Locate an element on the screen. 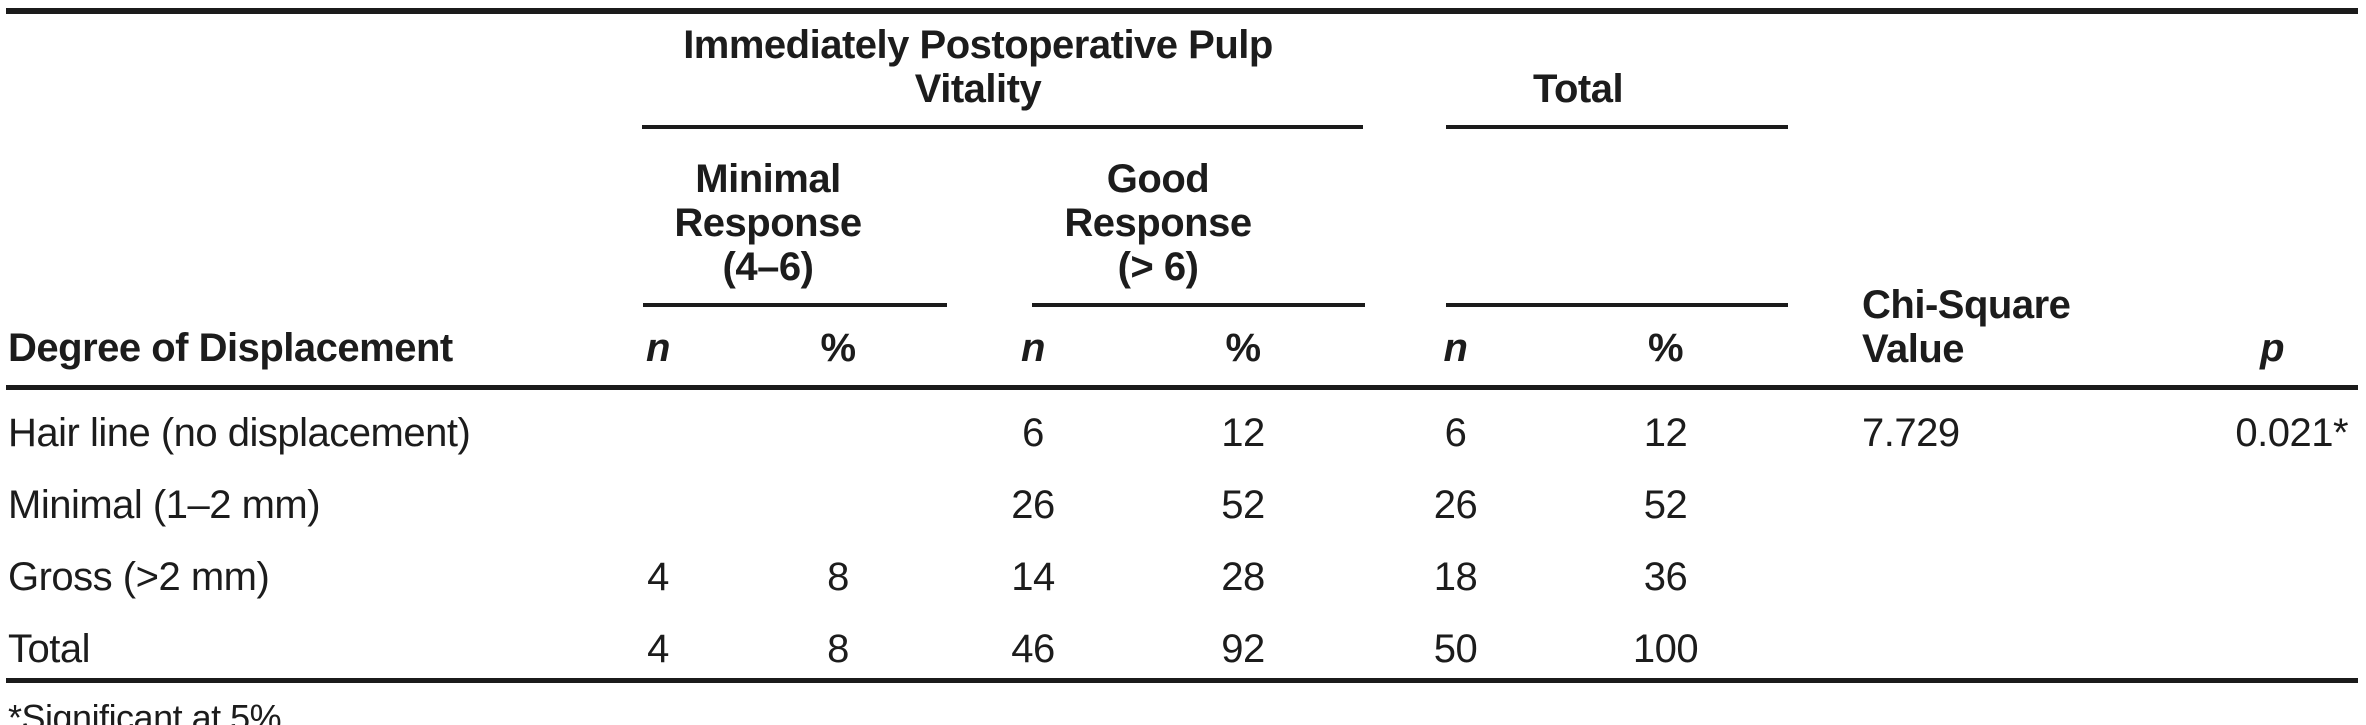  good-response-group-title: Good Response (> 6) is located at coordinates (1158, 223).